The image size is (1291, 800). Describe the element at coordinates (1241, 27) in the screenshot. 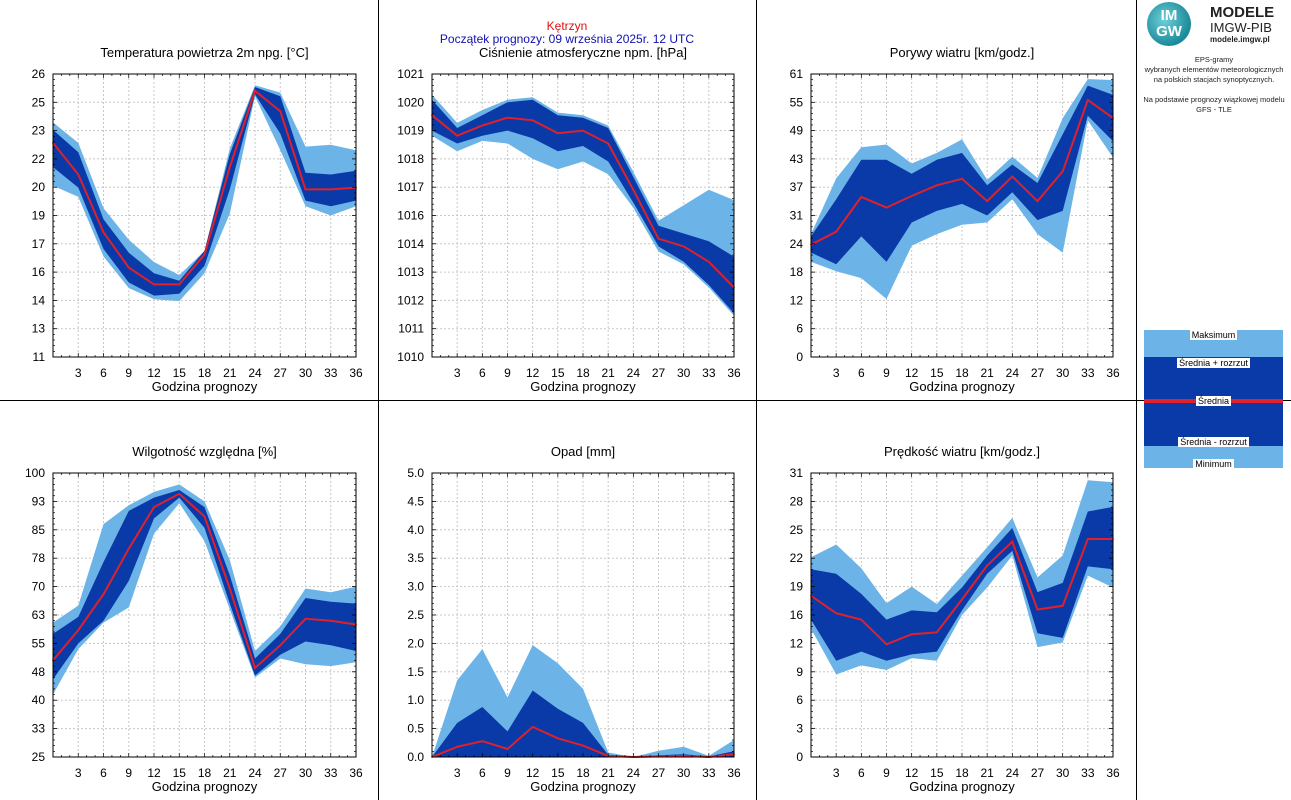

I see `logo-subtitle: IMGW-PIB` at that location.